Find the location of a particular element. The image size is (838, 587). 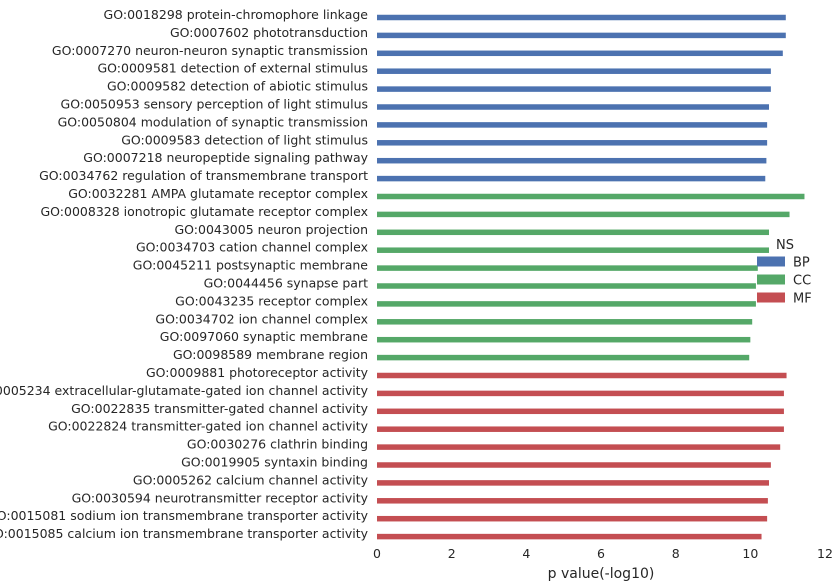

category-label: GO:0005262 calcium channel activity is located at coordinates (251, 479).